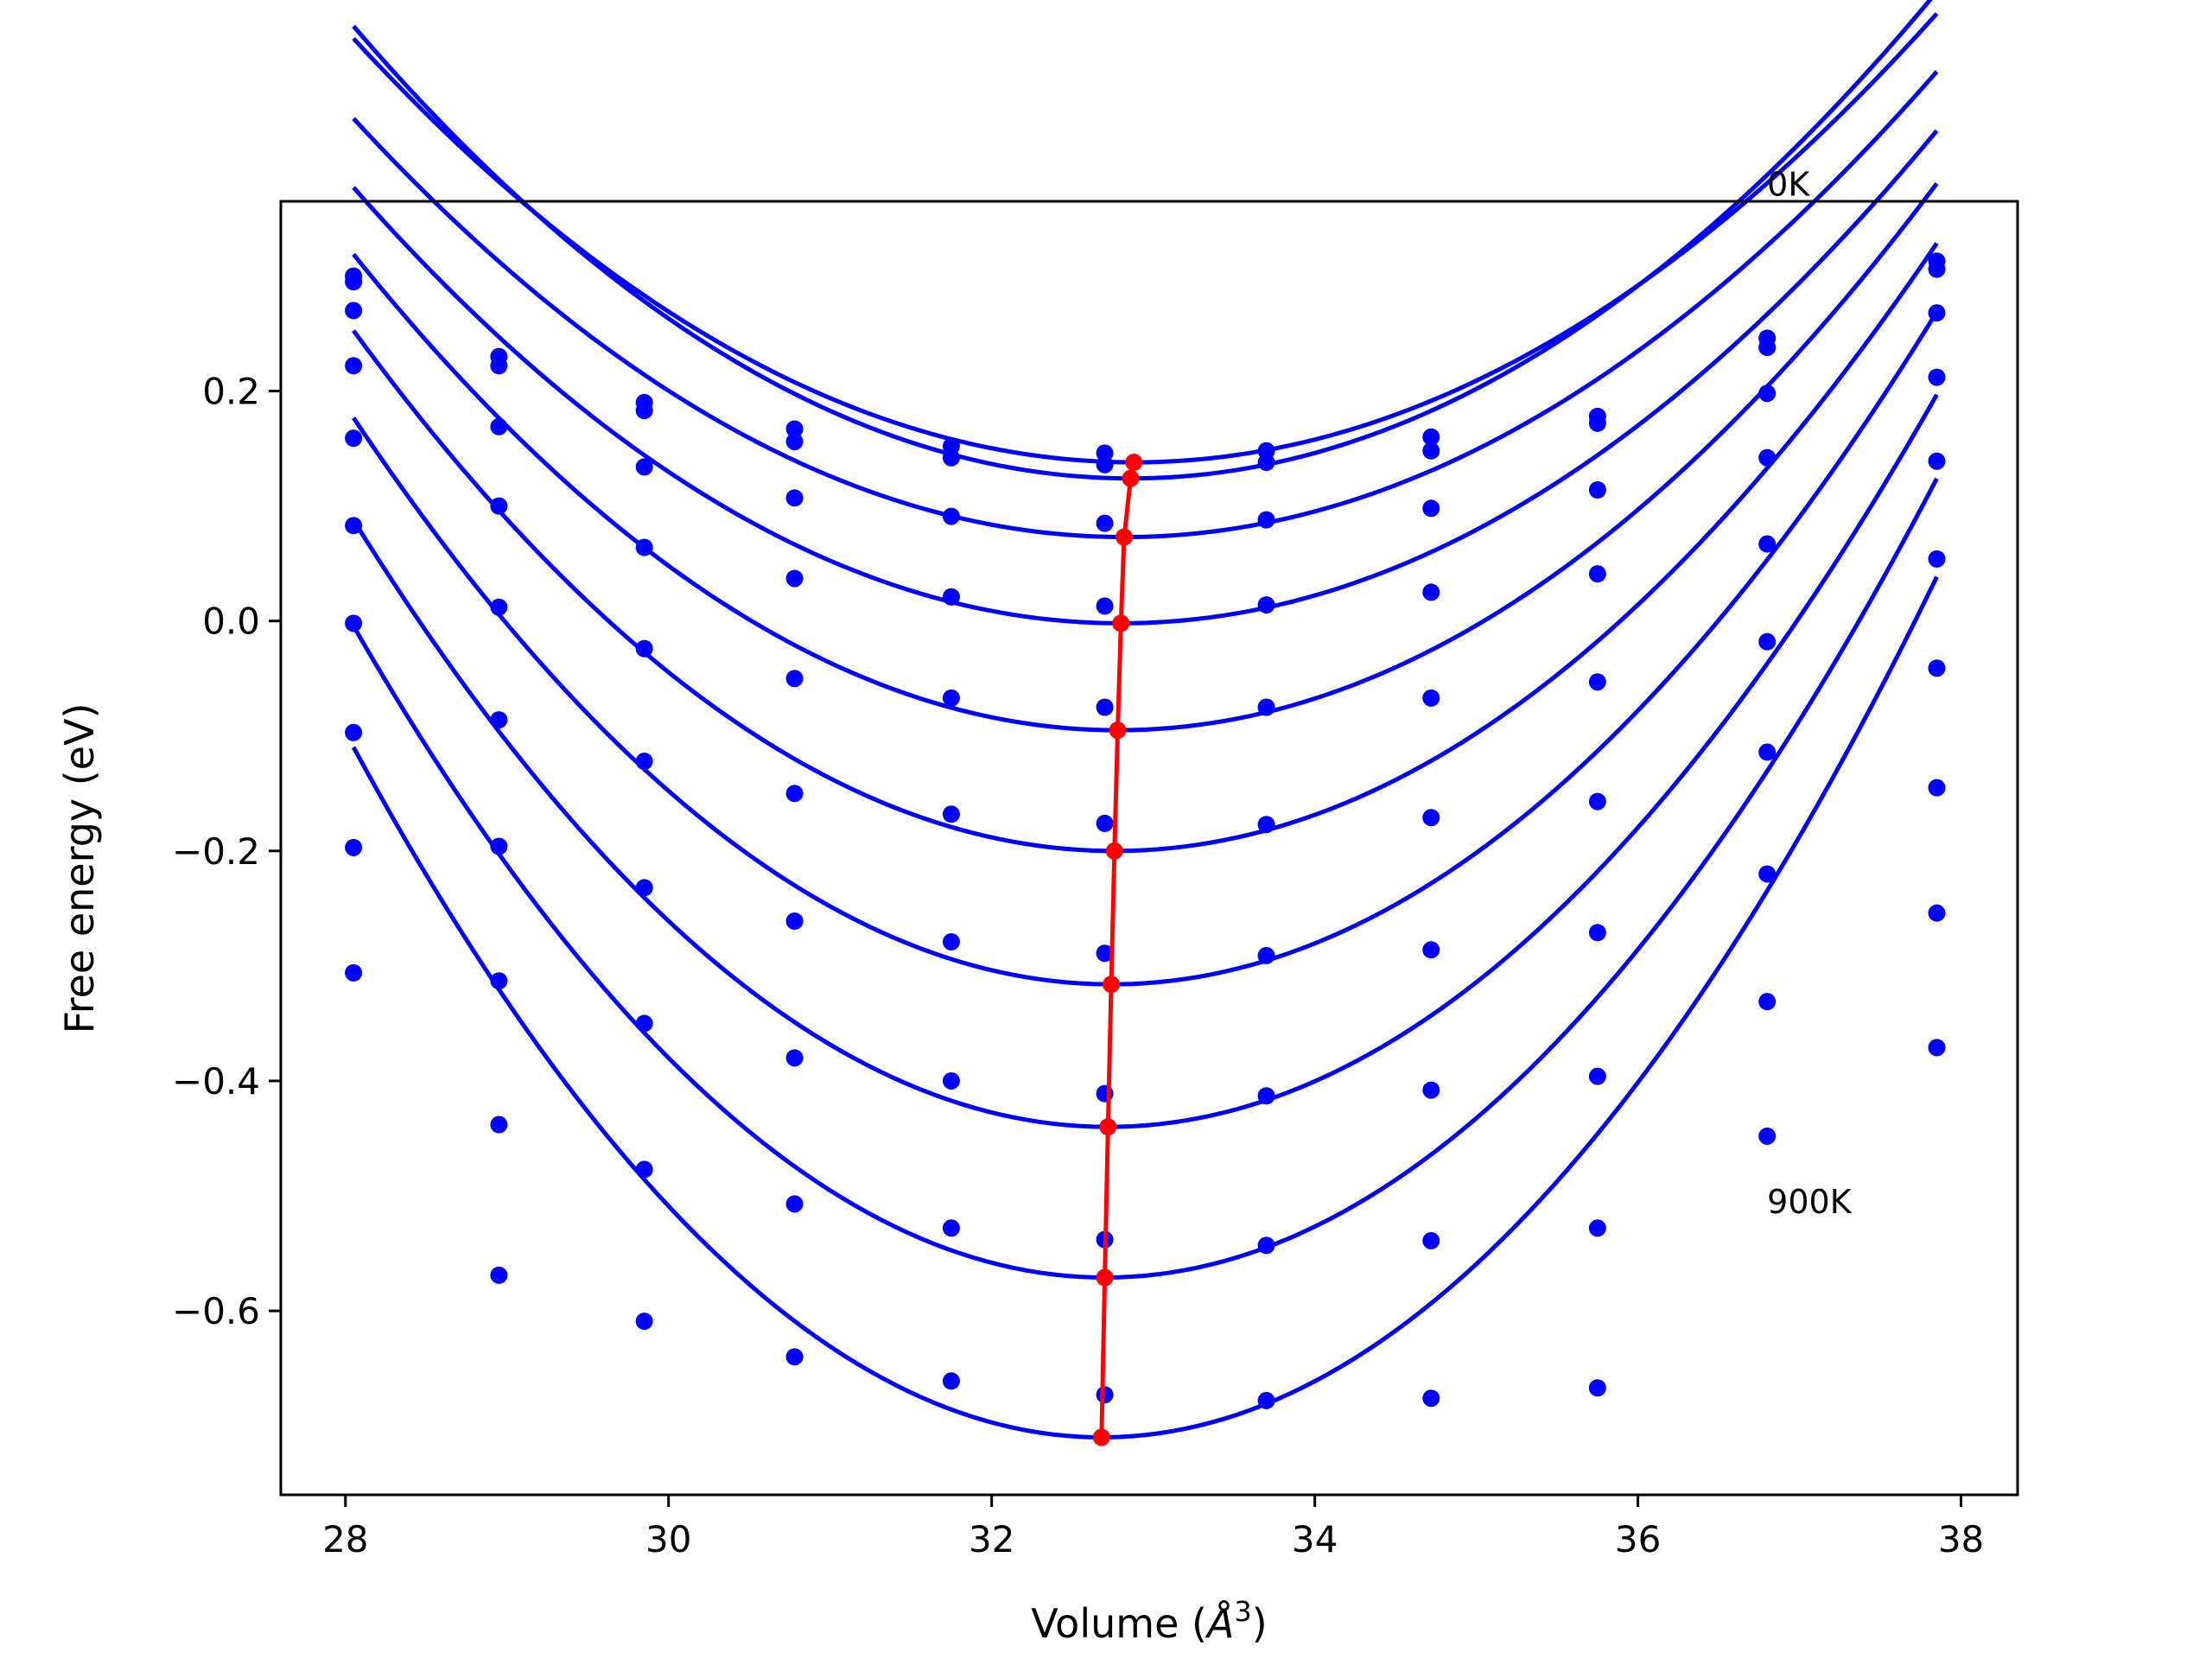  Describe the element at coordinates (1788, 184) in the screenshot. I see `temperature-annotation: 0K` at that location.